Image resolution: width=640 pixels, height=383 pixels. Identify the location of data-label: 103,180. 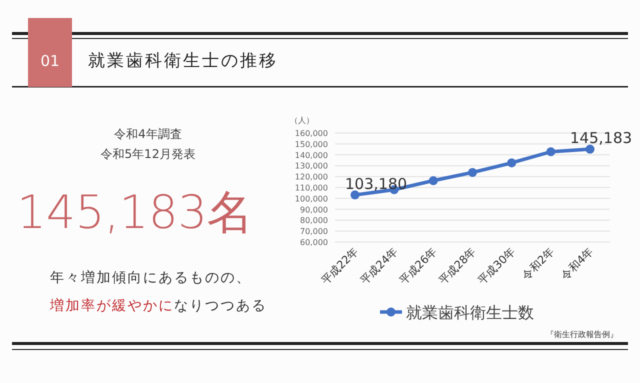
(376, 183).